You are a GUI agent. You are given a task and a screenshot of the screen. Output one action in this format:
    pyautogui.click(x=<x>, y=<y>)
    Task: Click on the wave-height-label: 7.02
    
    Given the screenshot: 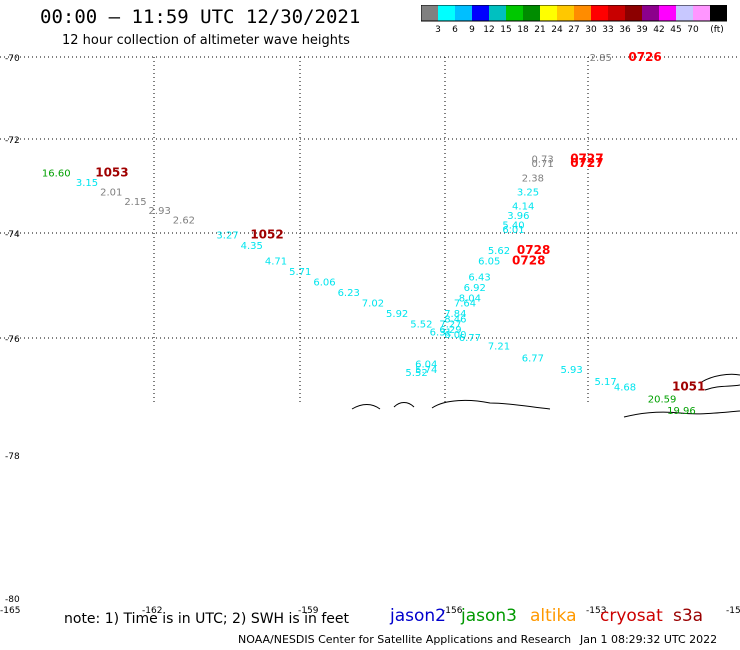 What is the action you would take?
    pyautogui.click(x=373, y=304)
    